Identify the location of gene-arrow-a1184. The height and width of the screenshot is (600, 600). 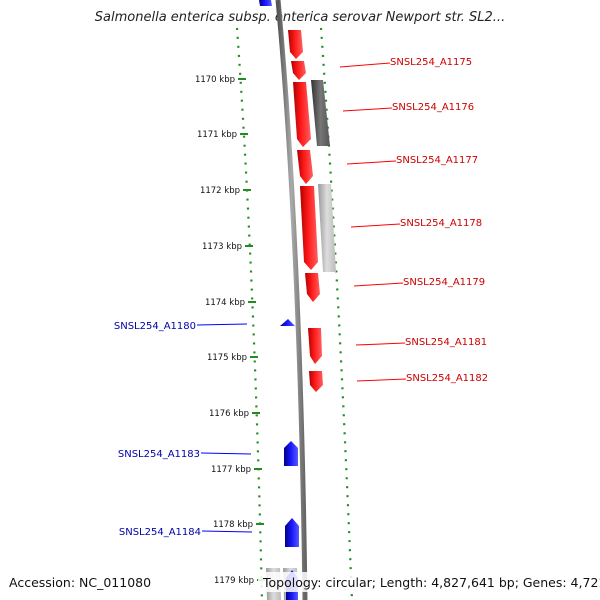
(292, 532).